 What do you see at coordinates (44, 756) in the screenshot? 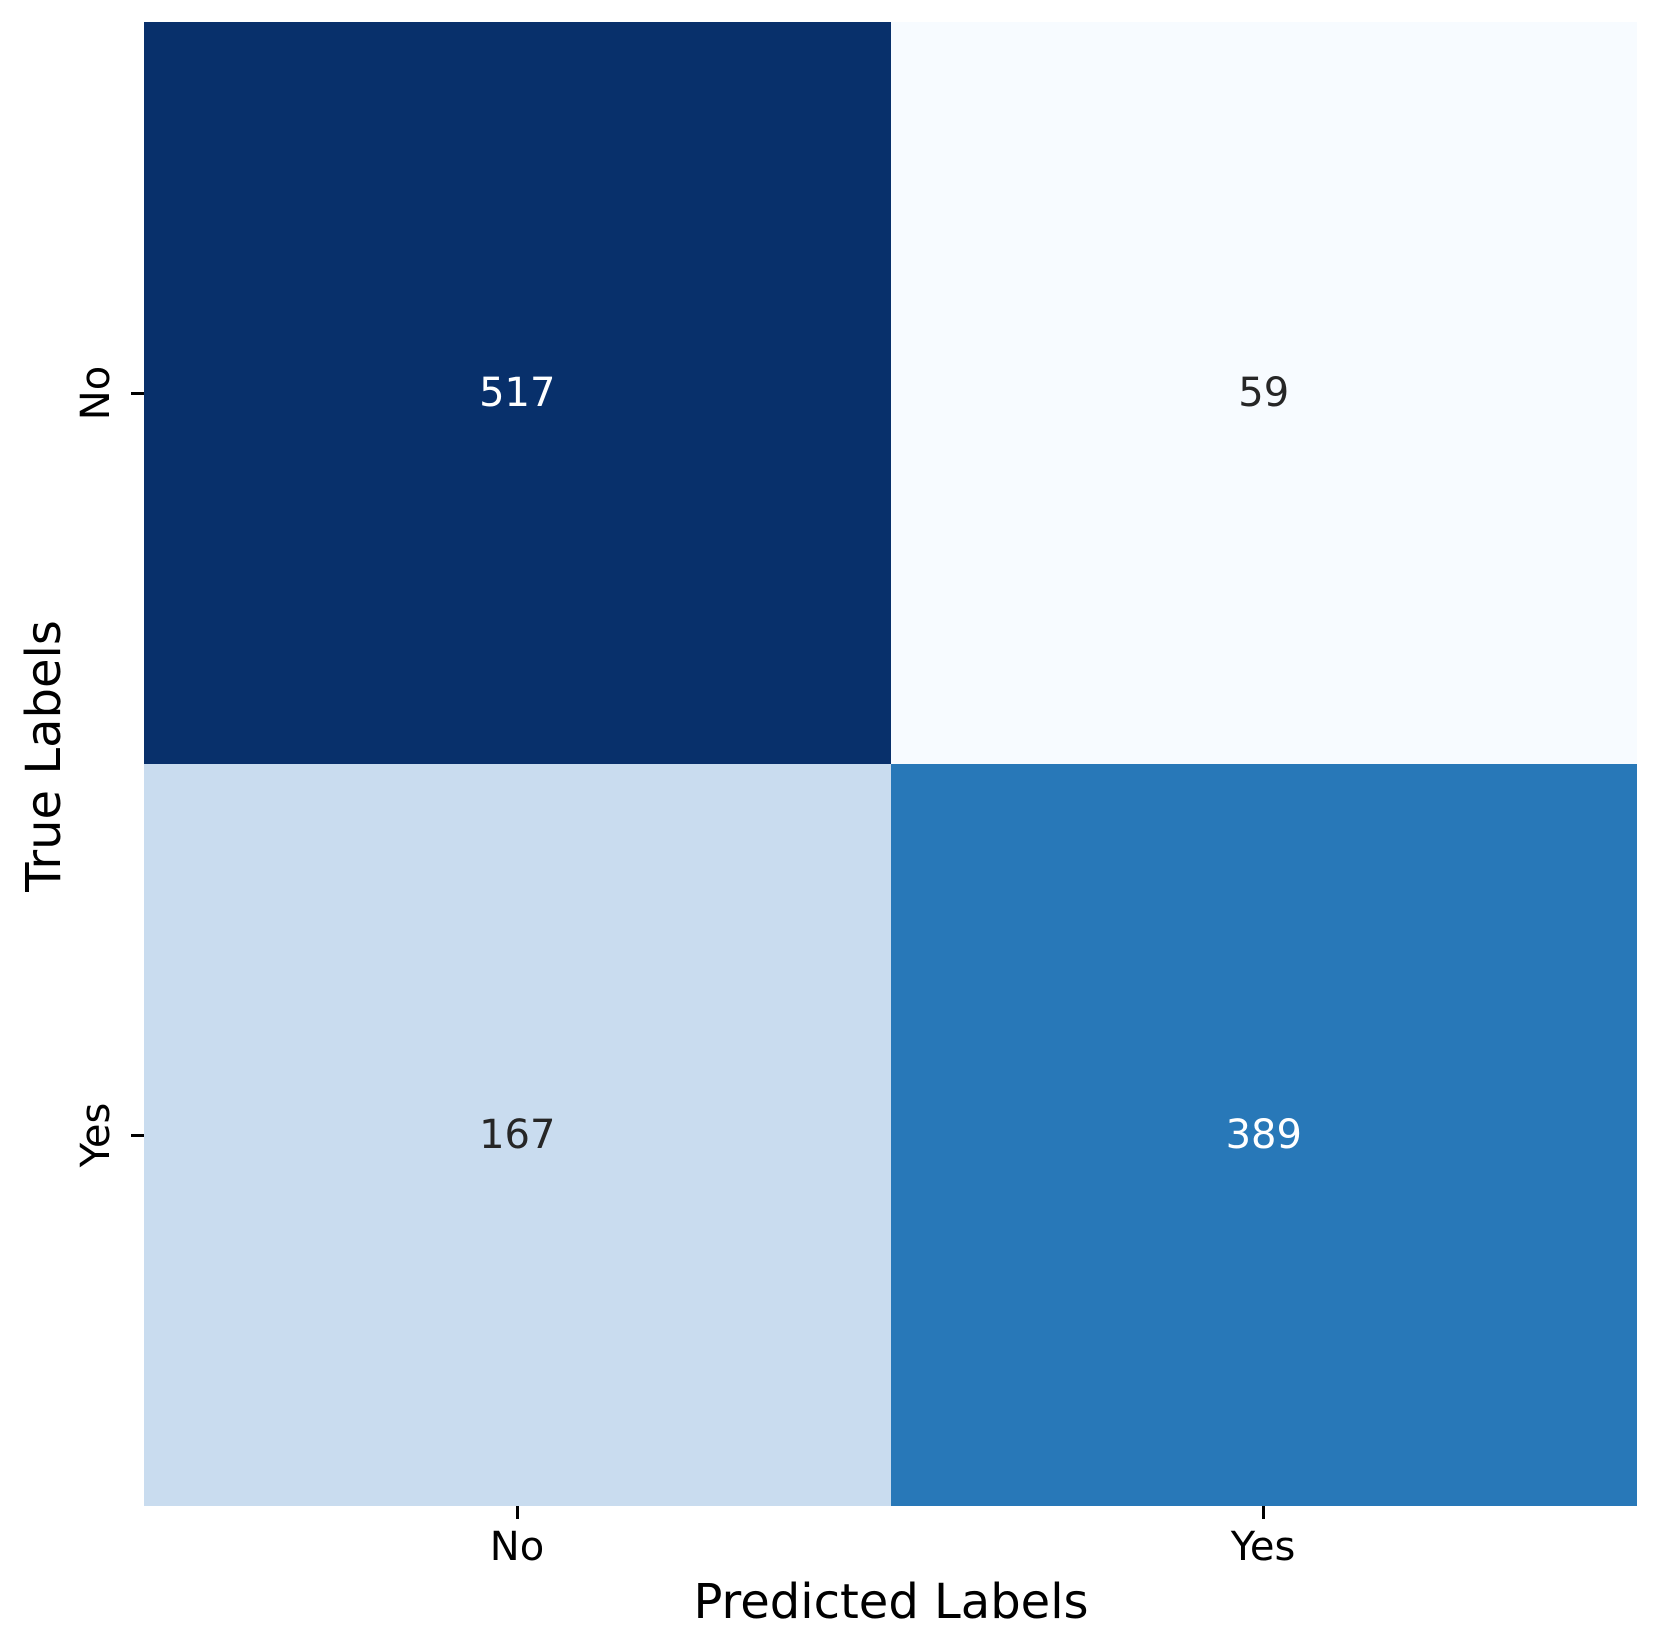
I see `y-axis-title: True Labels` at bounding box center [44, 756].